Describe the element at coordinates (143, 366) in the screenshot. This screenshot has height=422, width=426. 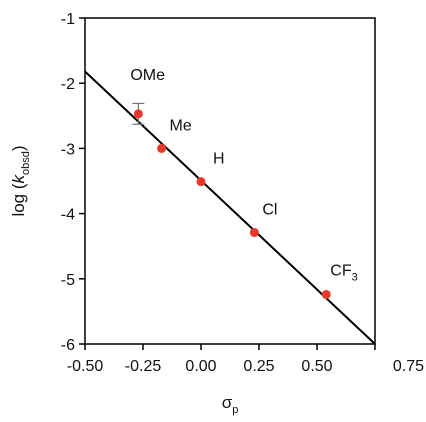
I see `x-tick-label: -0.25` at that location.